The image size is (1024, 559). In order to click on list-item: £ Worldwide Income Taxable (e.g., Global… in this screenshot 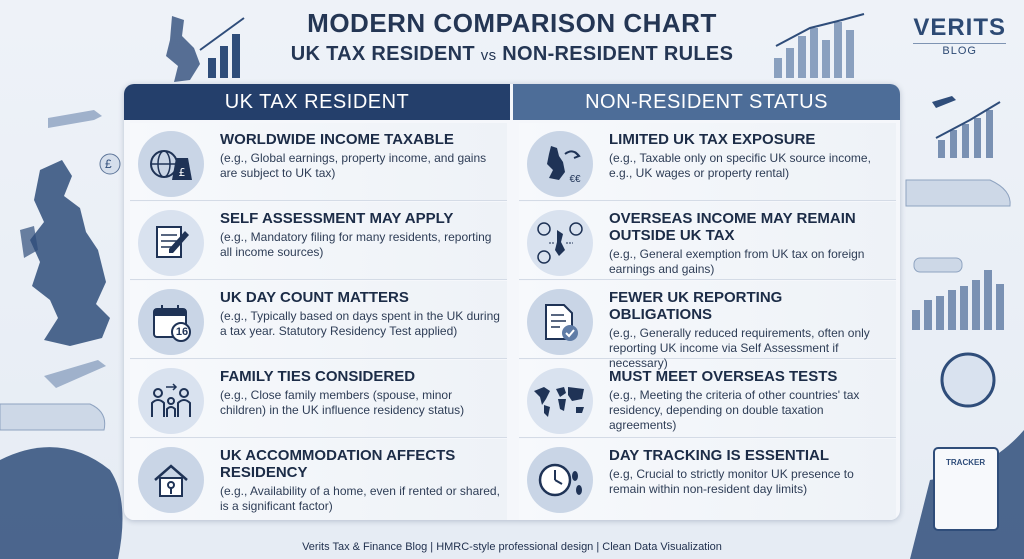, I will do `click(318, 162)`.